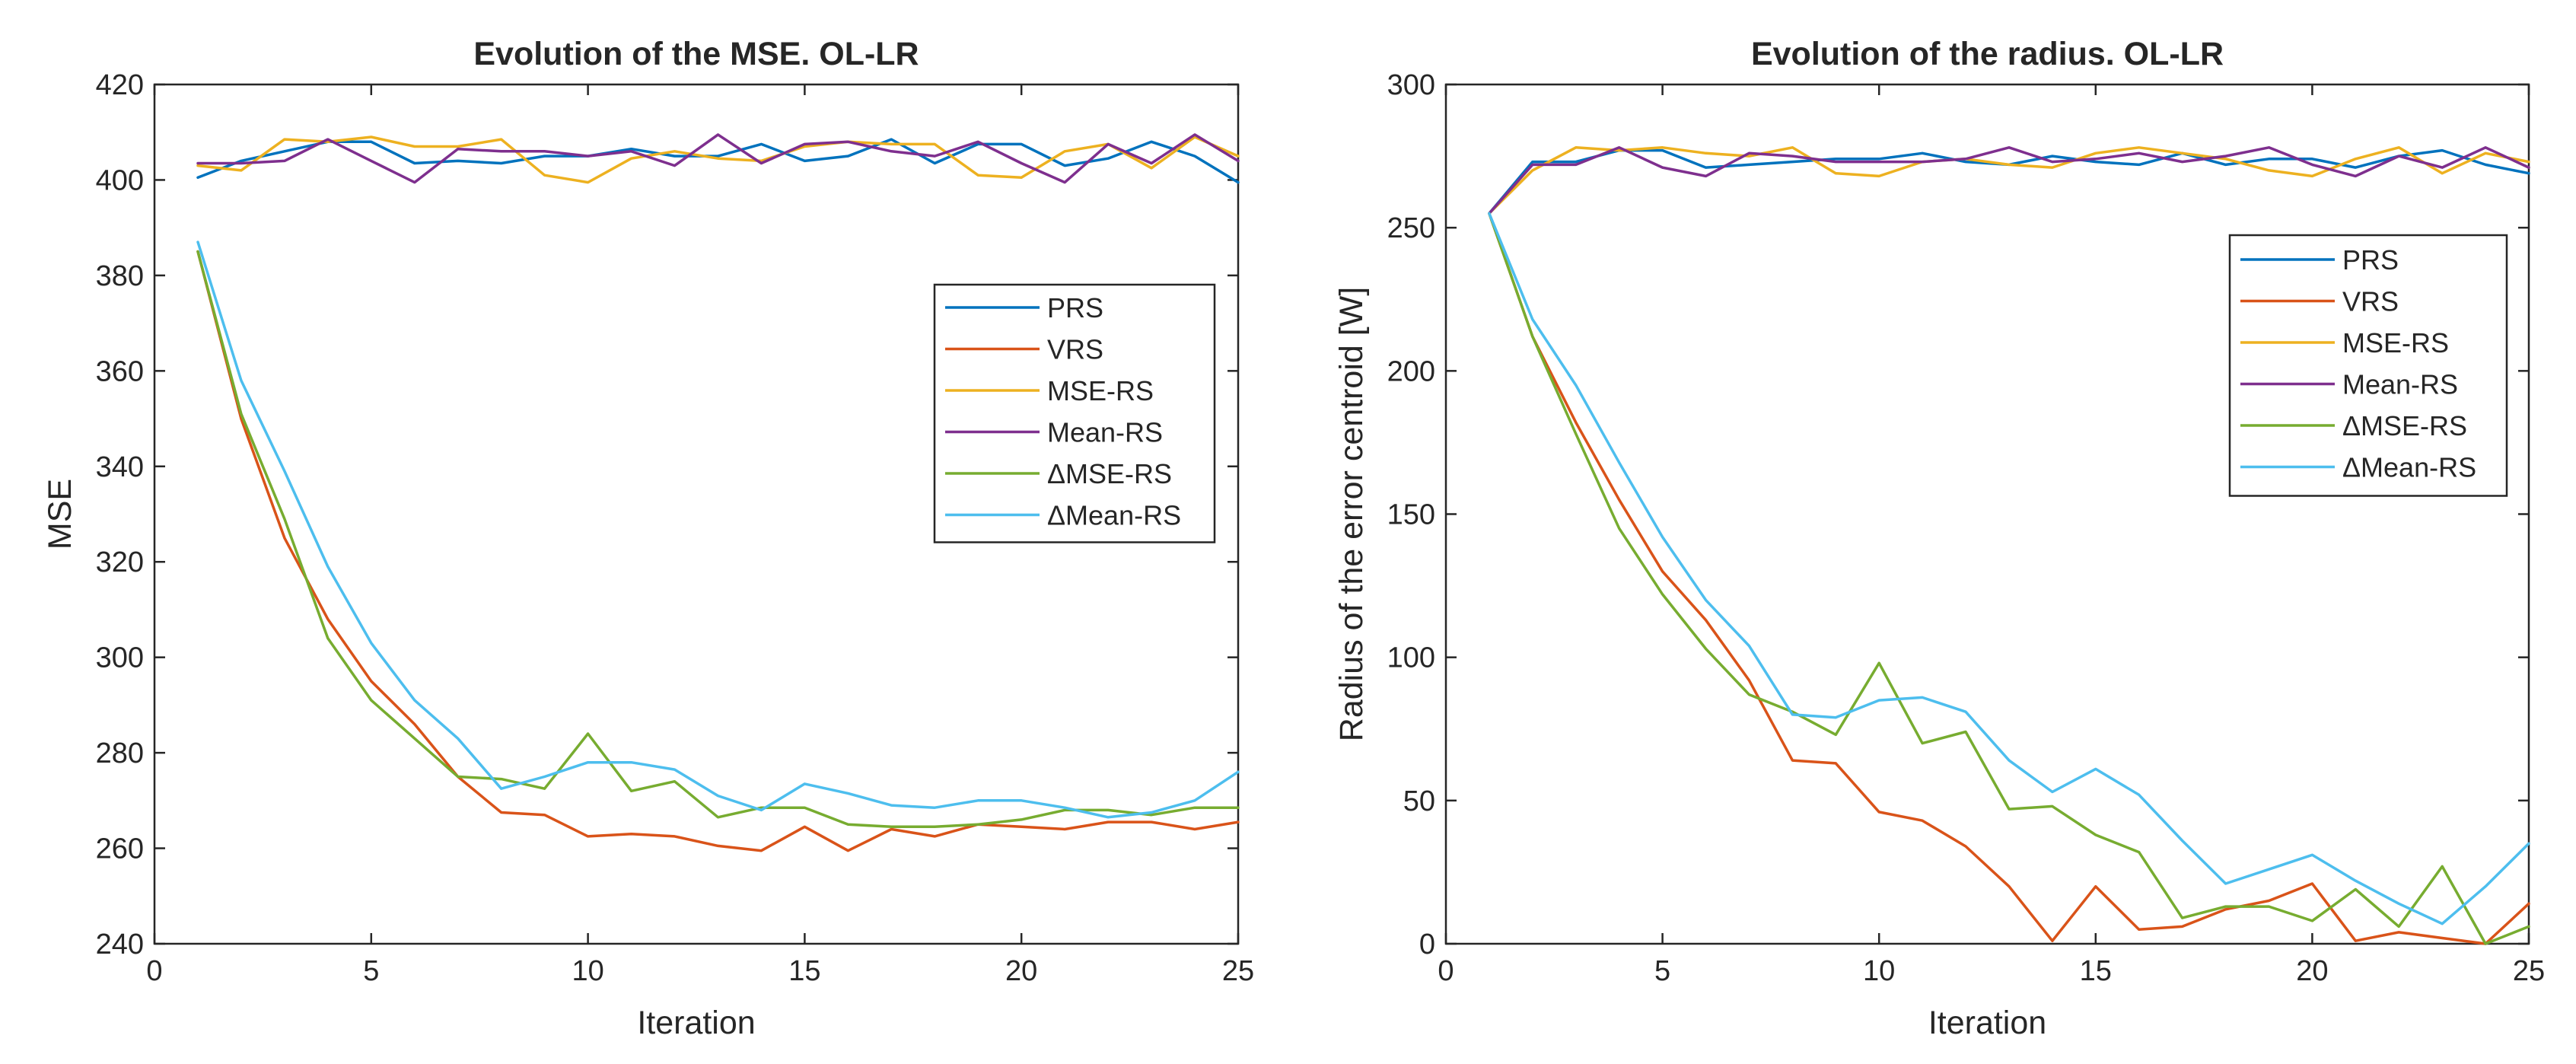  Describe the element at coordinates (1419, 801) in the screenshot. I see `y-tick-label: 50` at that location.